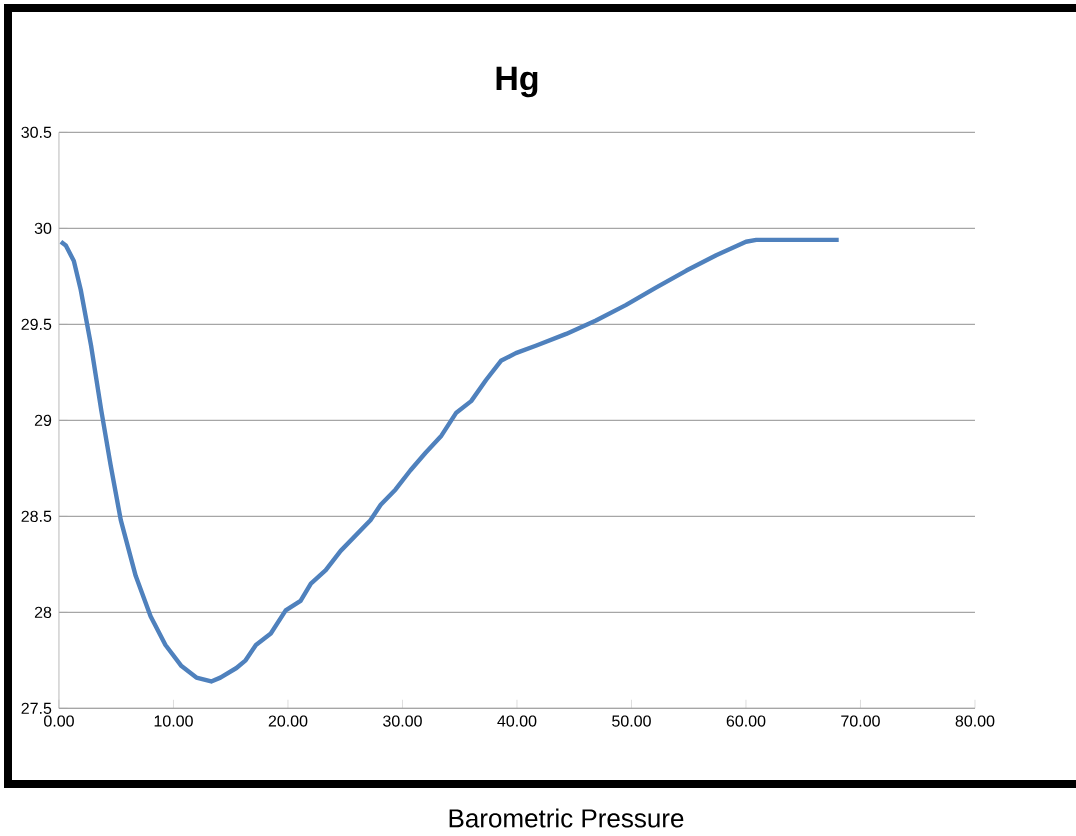 Image resolution: width=1076 pixels, height=836 pixels. I want to click on text: Barometric Pressure, so click(566, 818).